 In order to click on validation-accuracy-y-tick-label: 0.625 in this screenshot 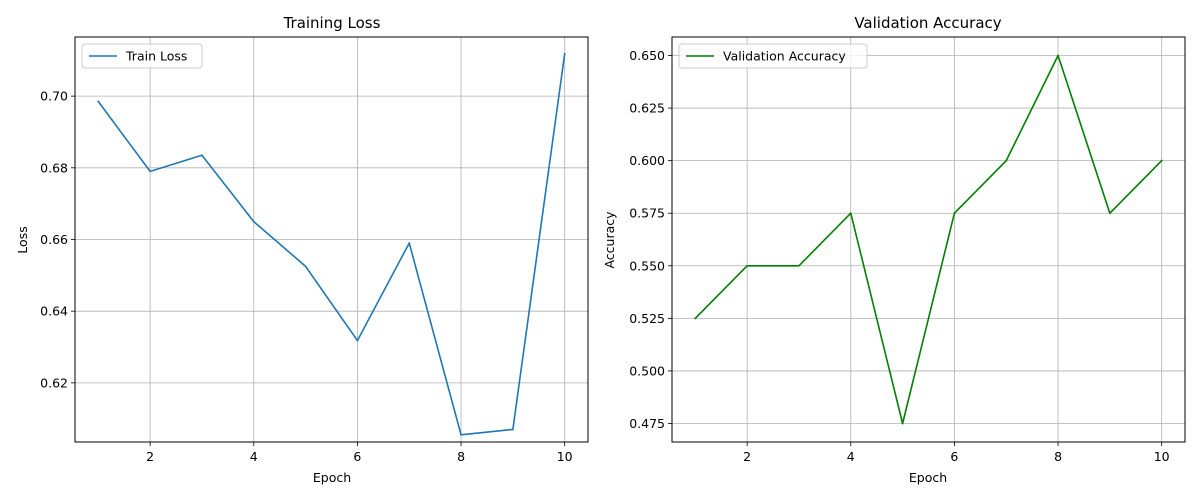, I will do `click(647, 108)`.